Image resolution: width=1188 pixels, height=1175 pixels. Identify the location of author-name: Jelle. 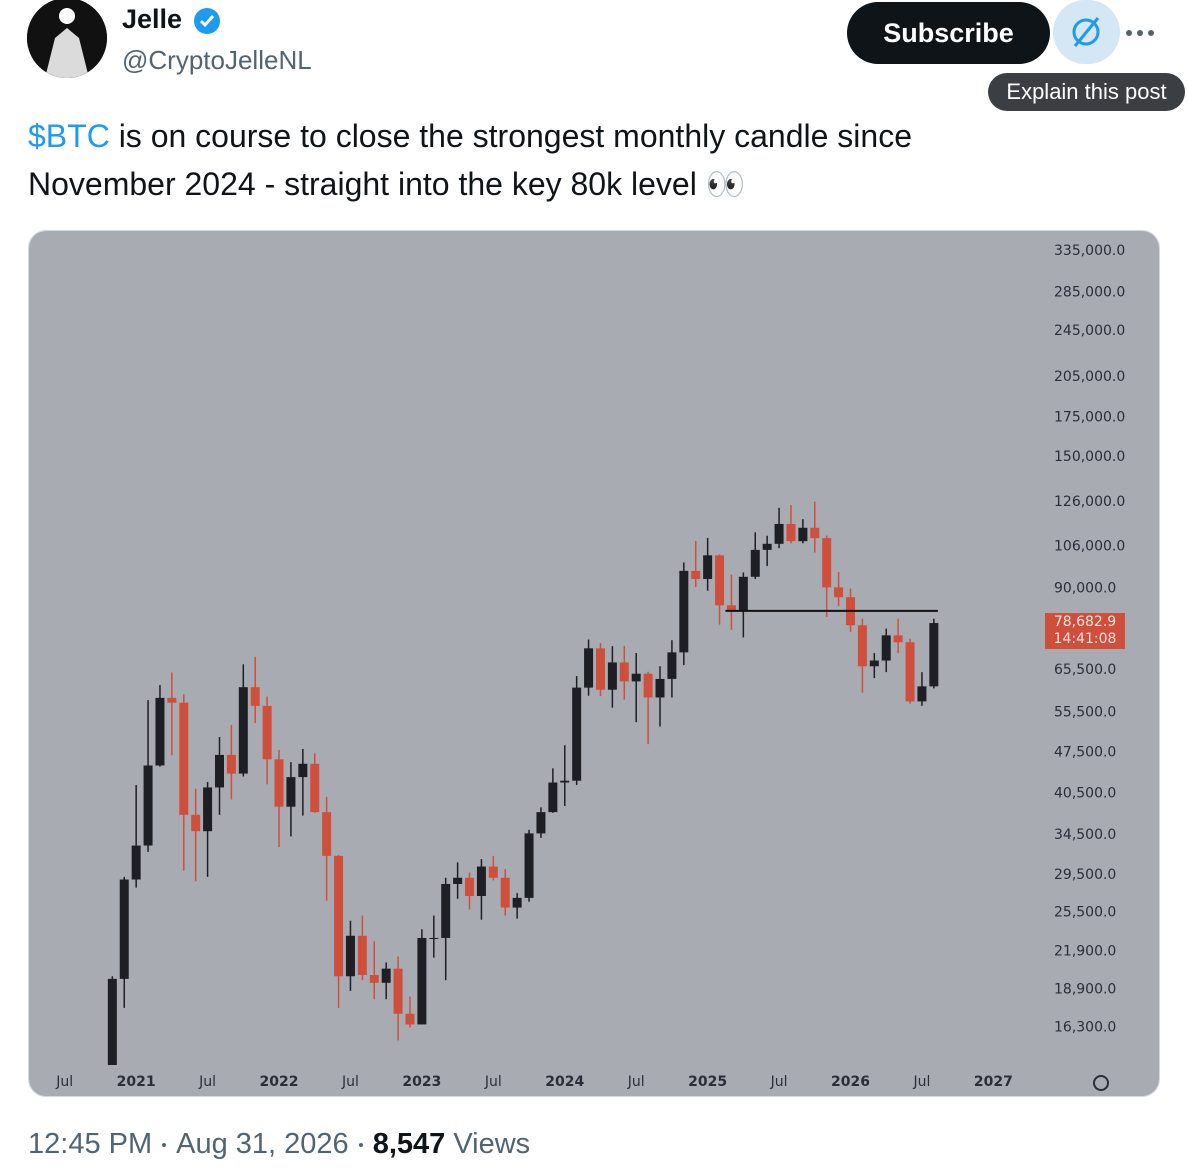
(152, 19).